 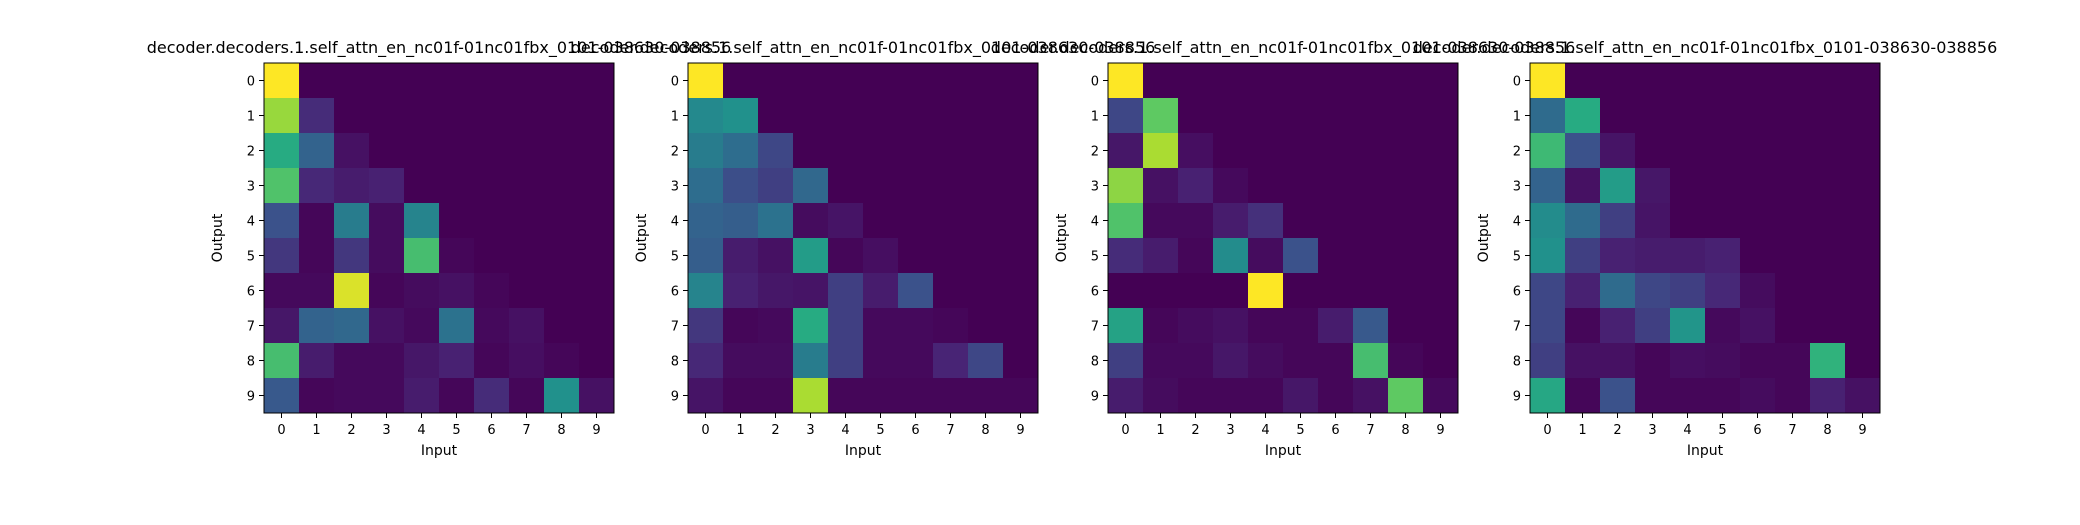 I want to click on x-tick-label: 8, so click(x=1405, y=430).